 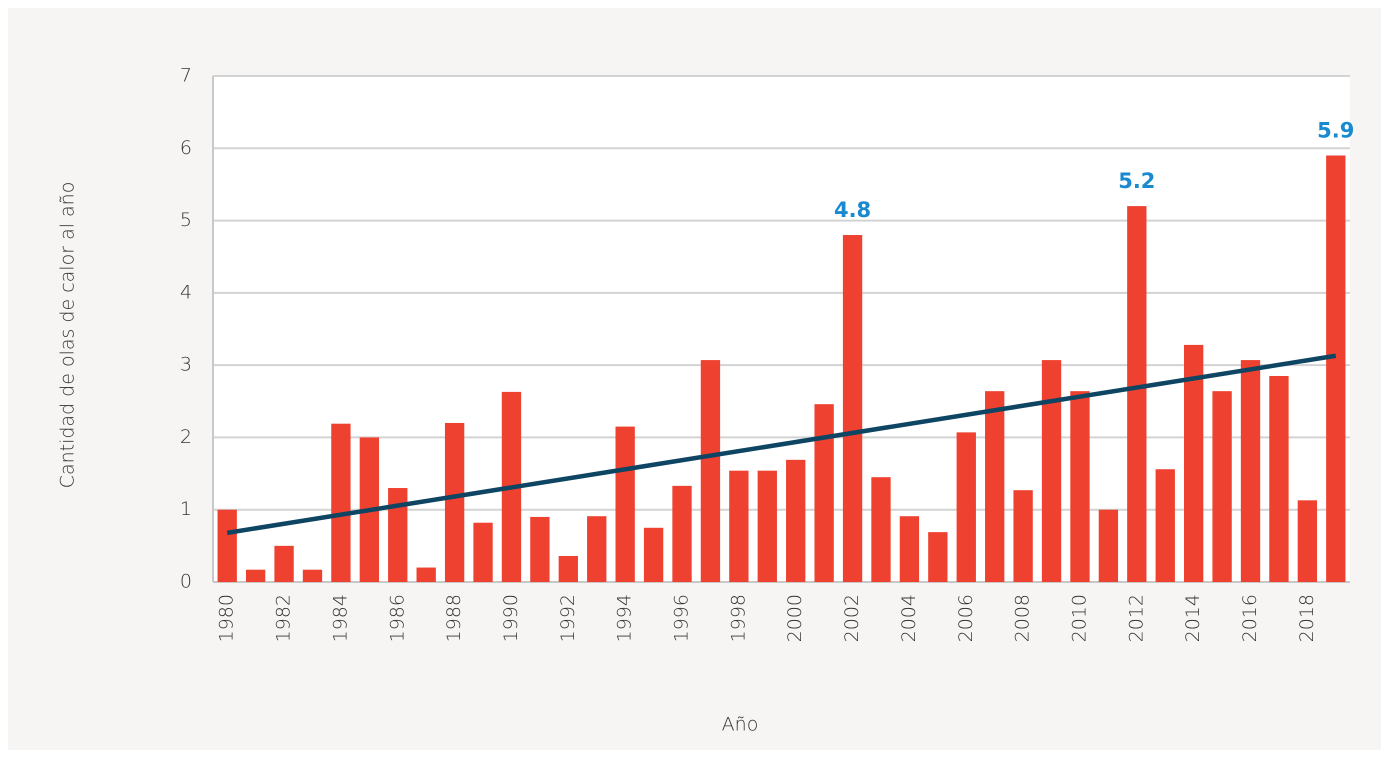 What do you see at coordinates (966, 618) in the screenshot?
I see `x-tick-label: 2006` at bounding box center [966, 618].